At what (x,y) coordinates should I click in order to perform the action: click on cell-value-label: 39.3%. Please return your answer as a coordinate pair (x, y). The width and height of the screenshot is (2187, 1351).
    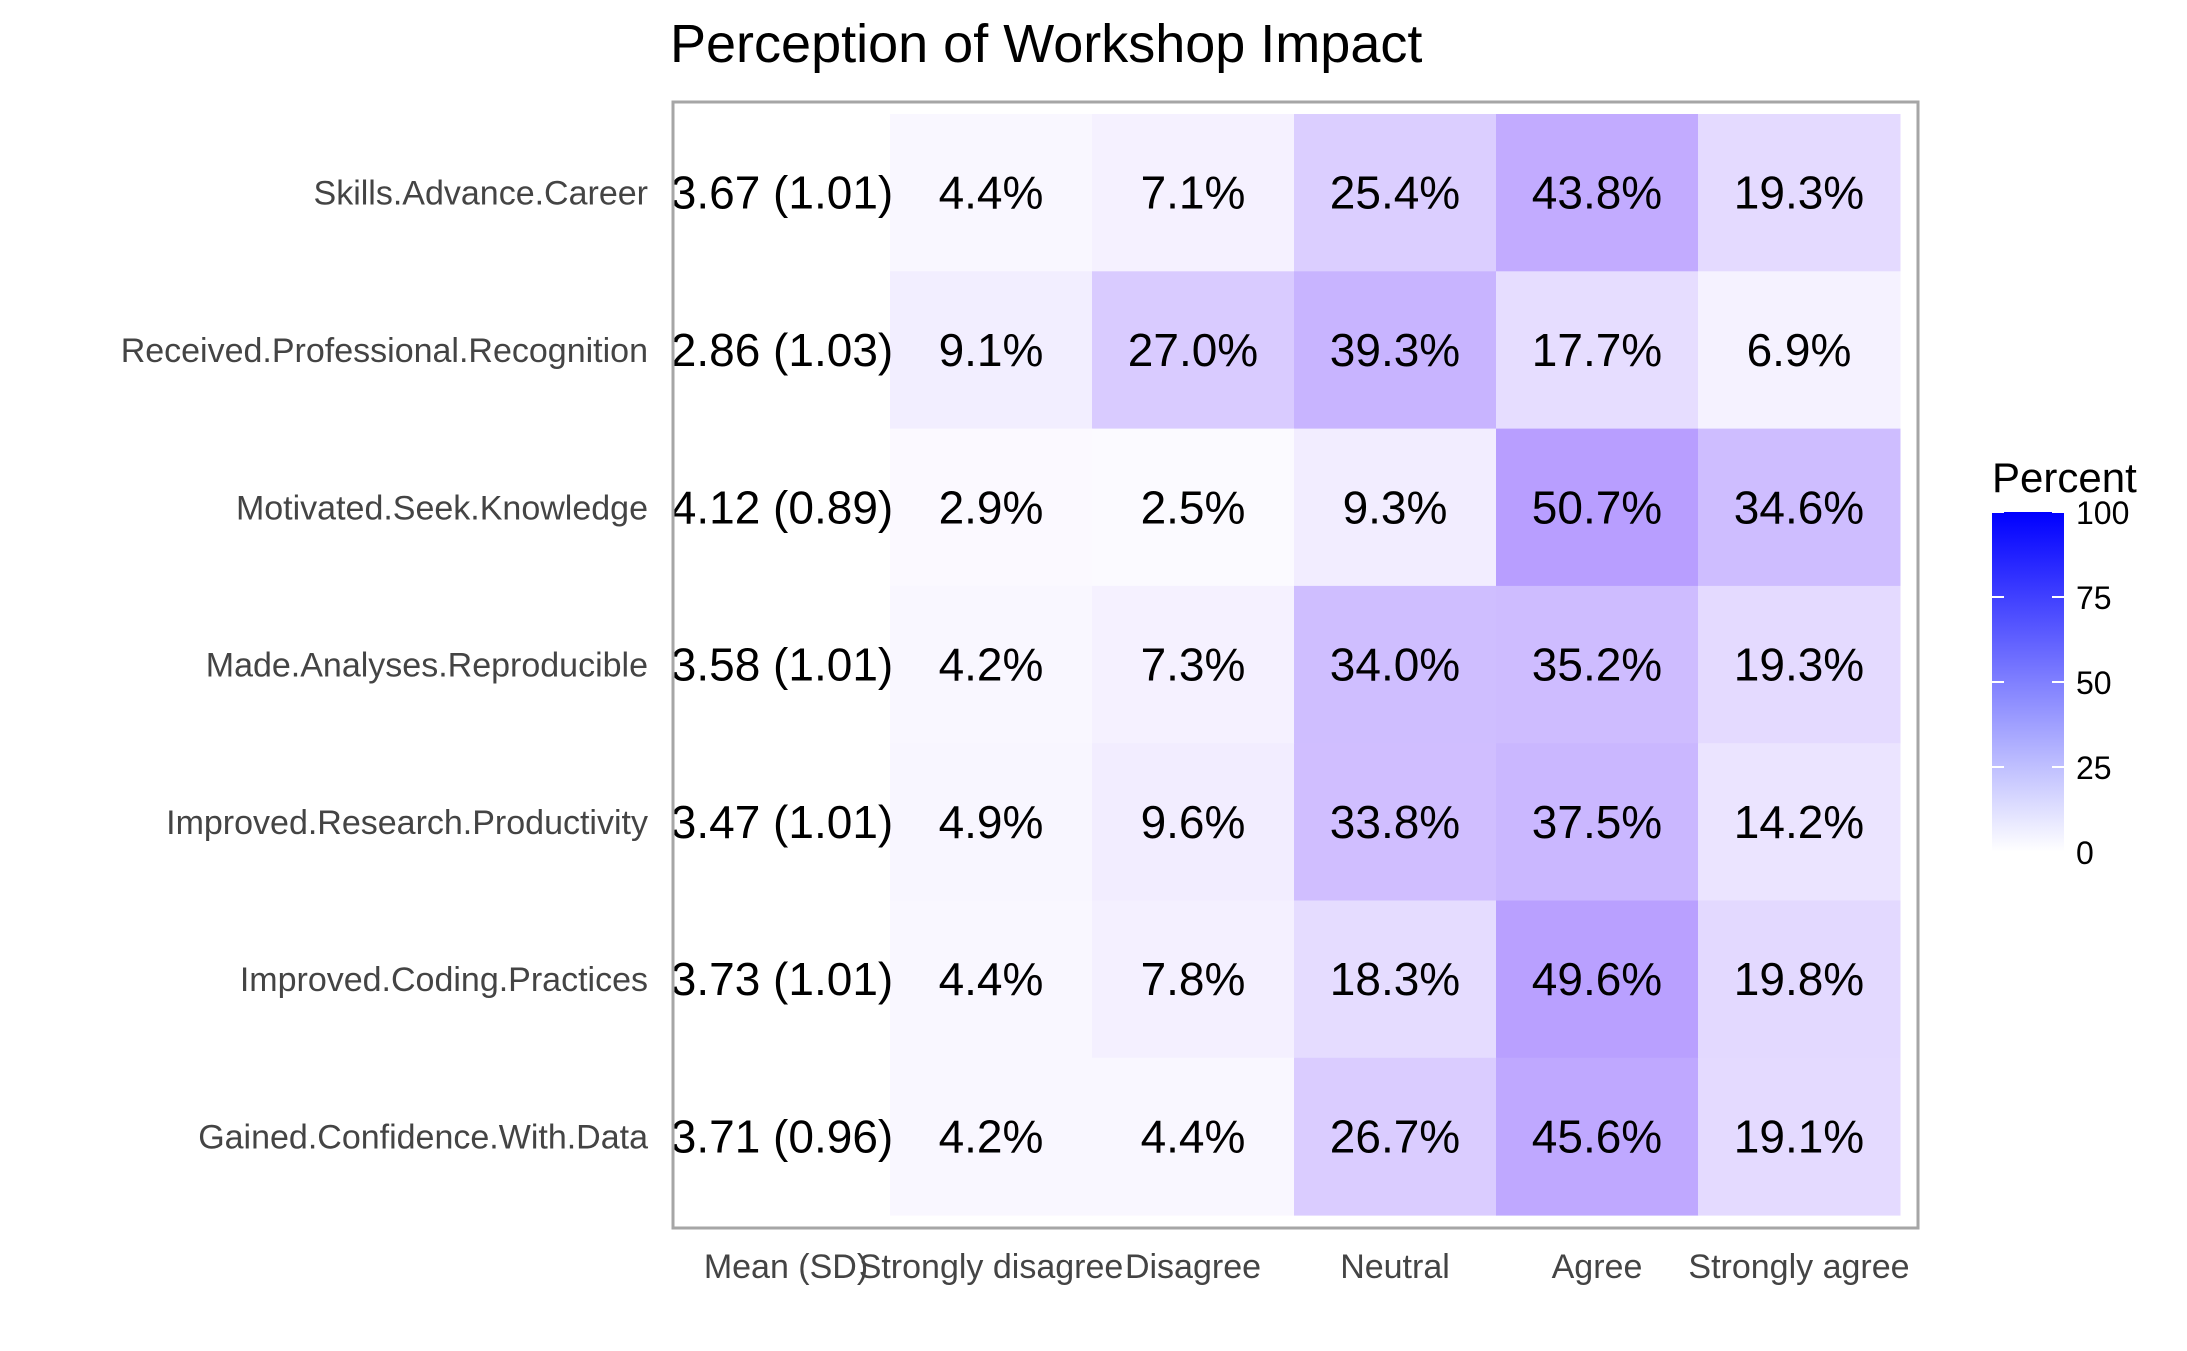
    Looking at the image, I should click on (1395, 350).